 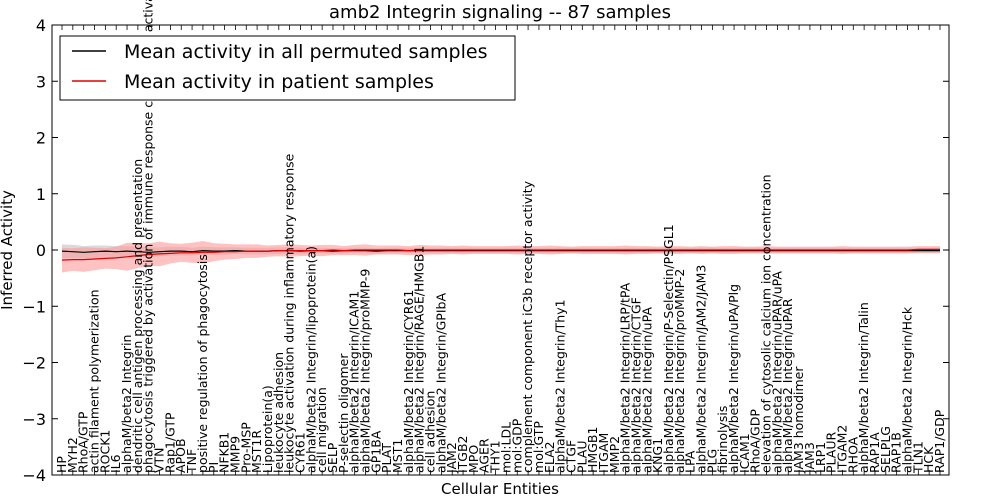 What do you see at coordinates (305, 52) in the screenshot?
I see `legend-label-permuted: Mean activity in all permuted samples` at bounding box center [305, 52].